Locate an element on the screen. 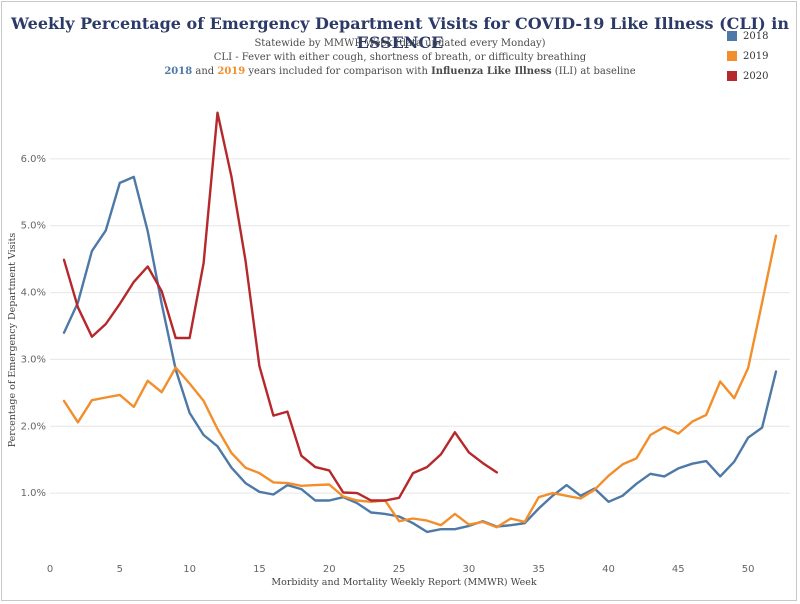 Image resolution: width=800 pixels, height=604 pixels. legend-label-2020: 2020 is located at coordinates (756, 76).